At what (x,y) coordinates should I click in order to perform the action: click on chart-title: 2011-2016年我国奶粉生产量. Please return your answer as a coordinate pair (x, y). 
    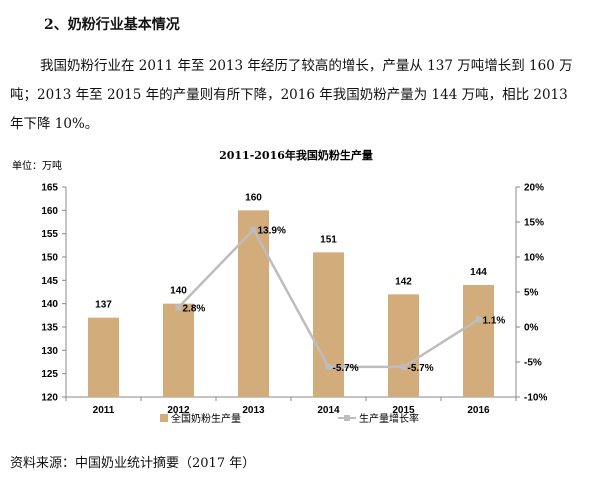
    Looking at the image, I should click on (296, 155).